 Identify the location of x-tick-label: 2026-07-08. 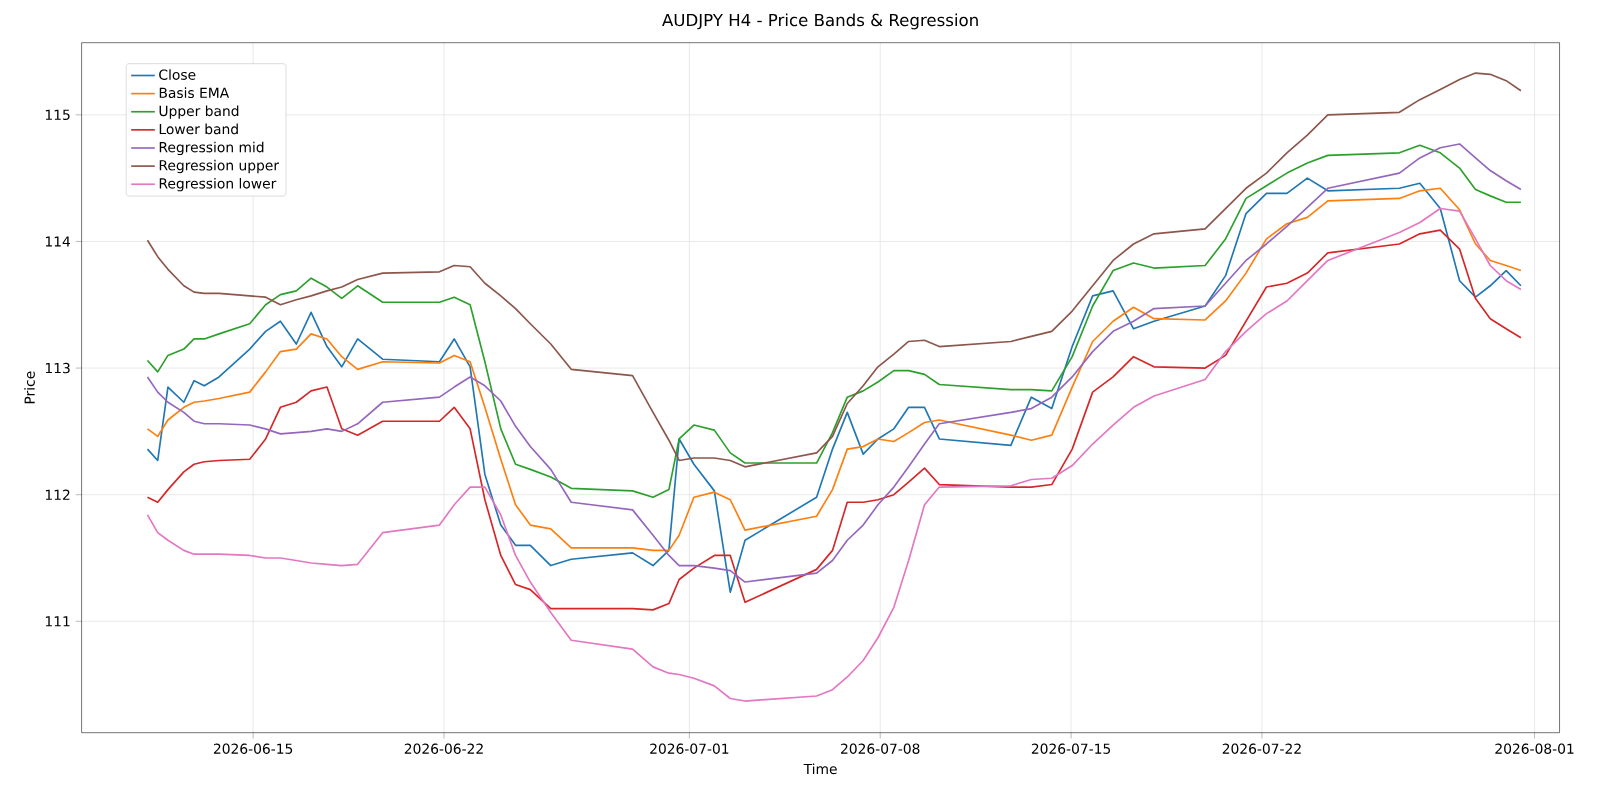
(880, 748).